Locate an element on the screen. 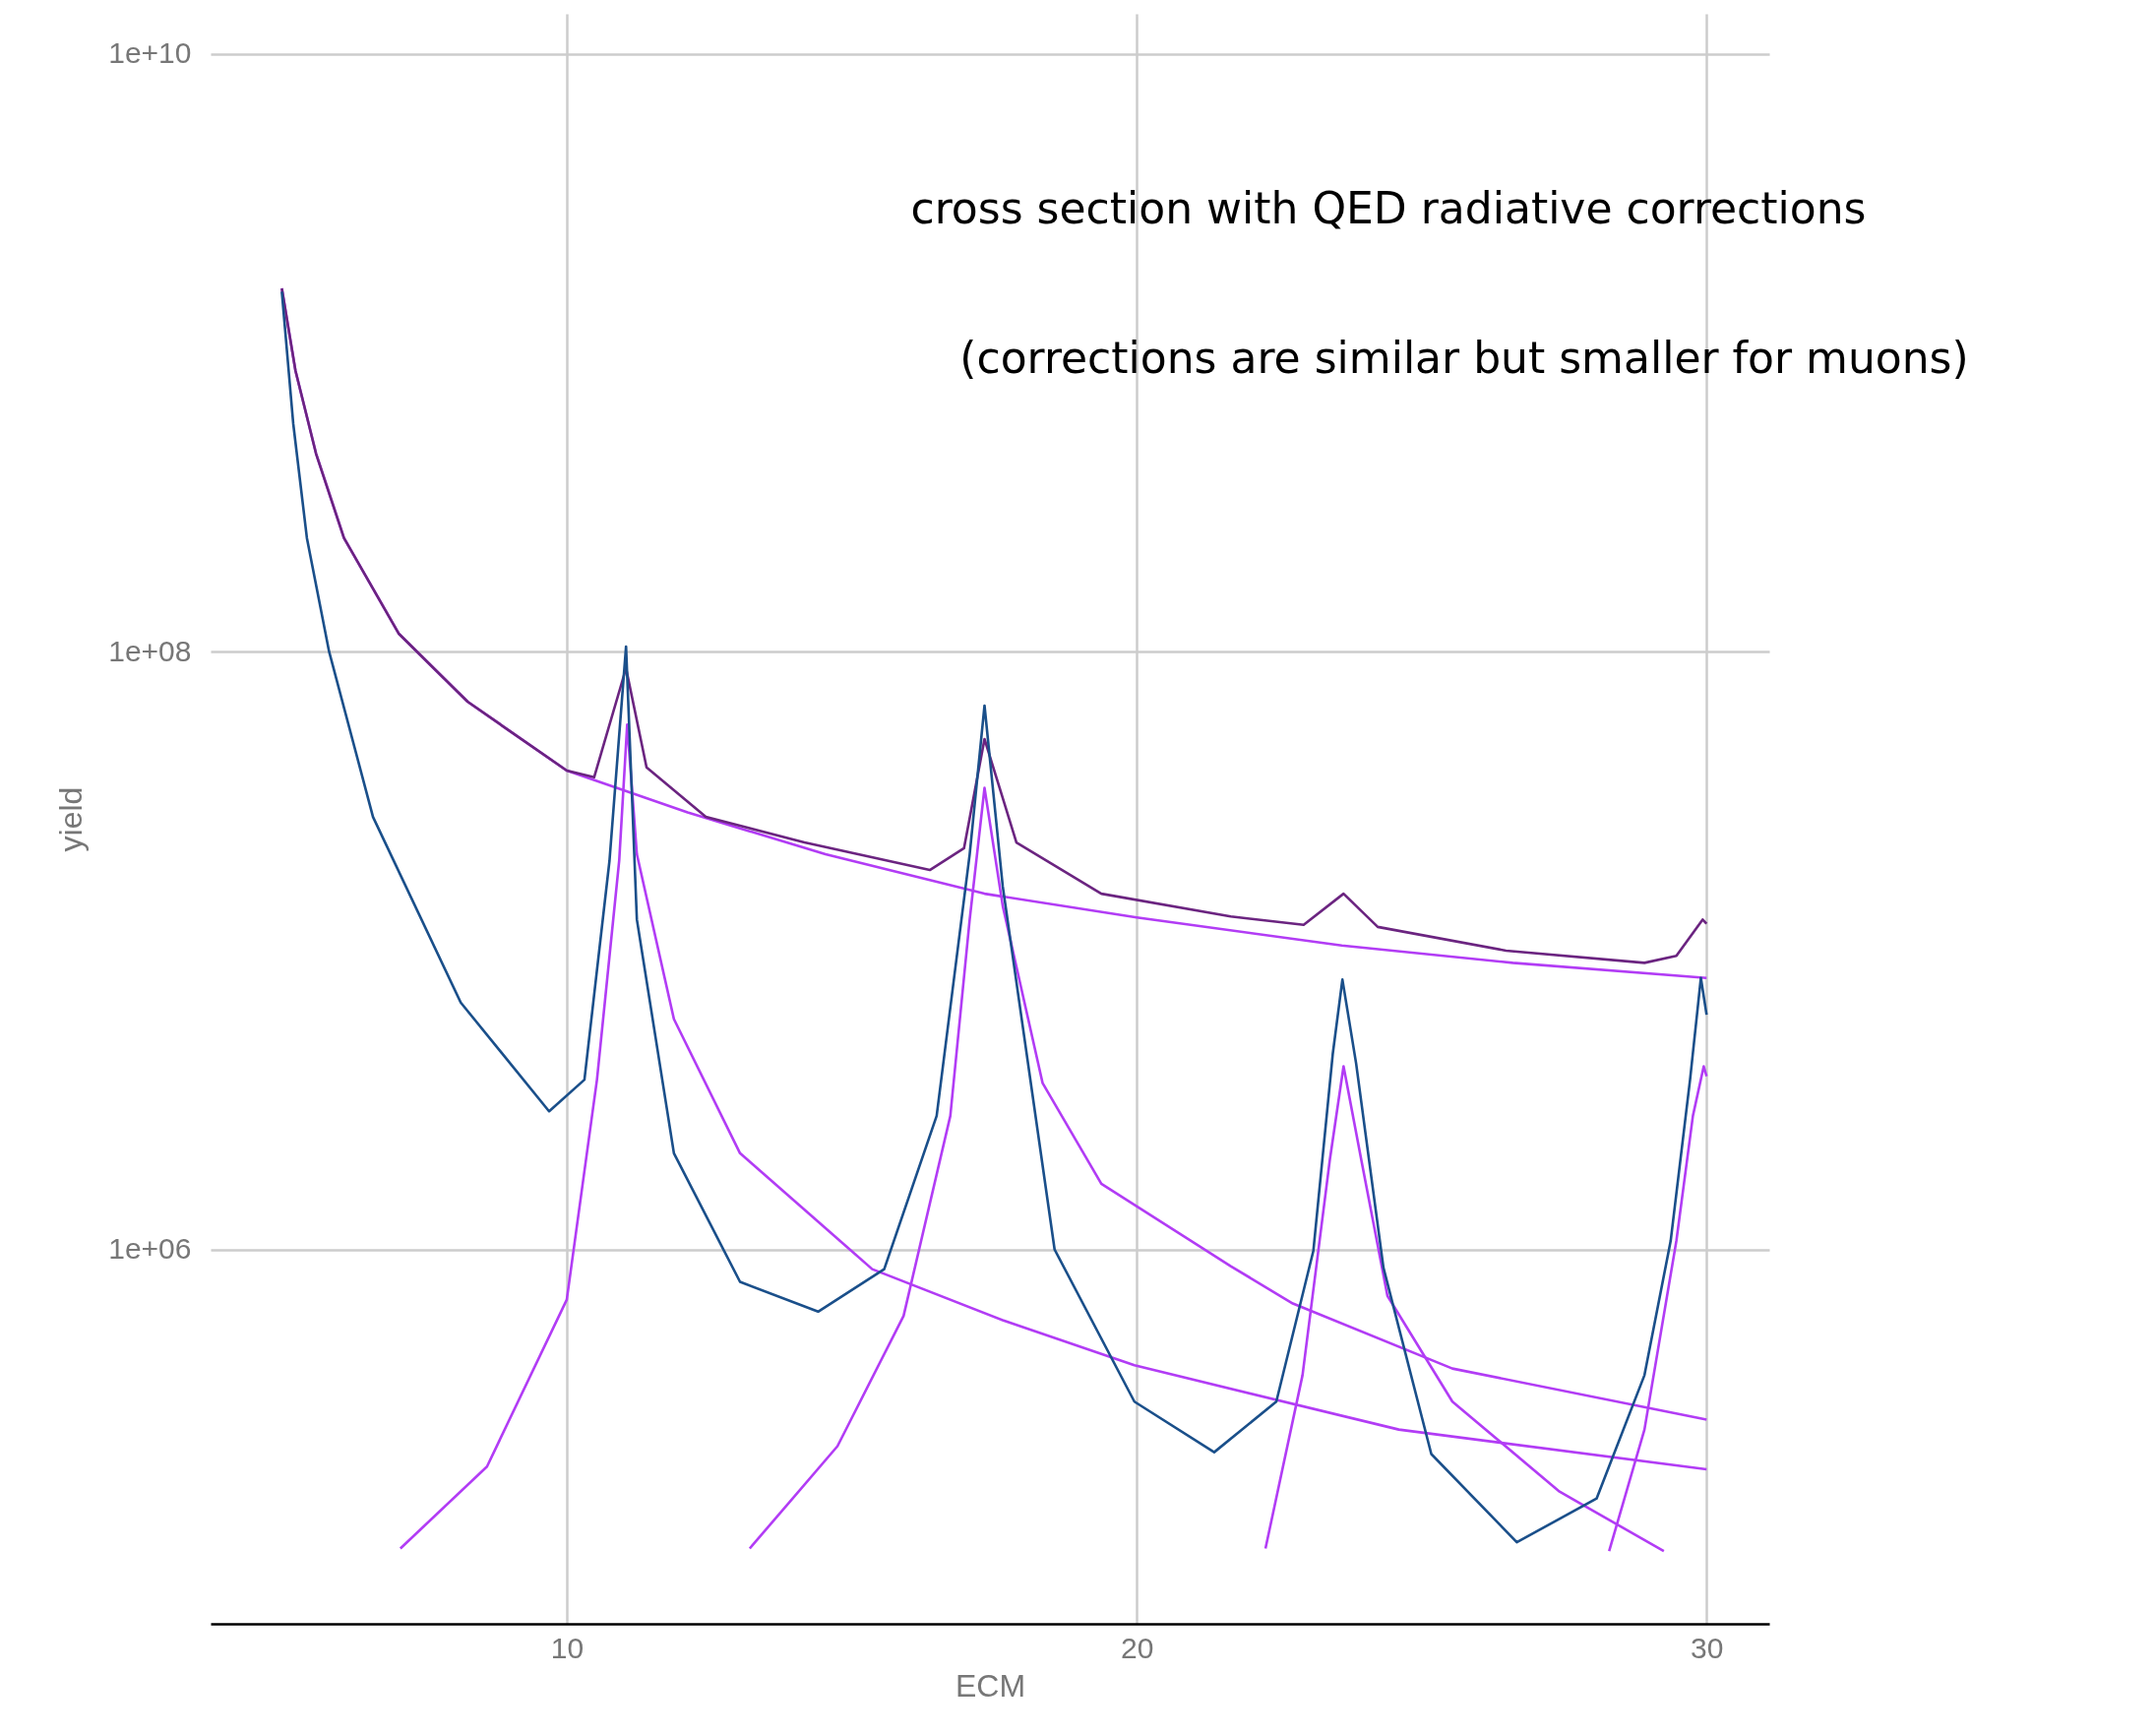  annotation: cross section with QED radiative corrections is located at coordinates (1388, 208).